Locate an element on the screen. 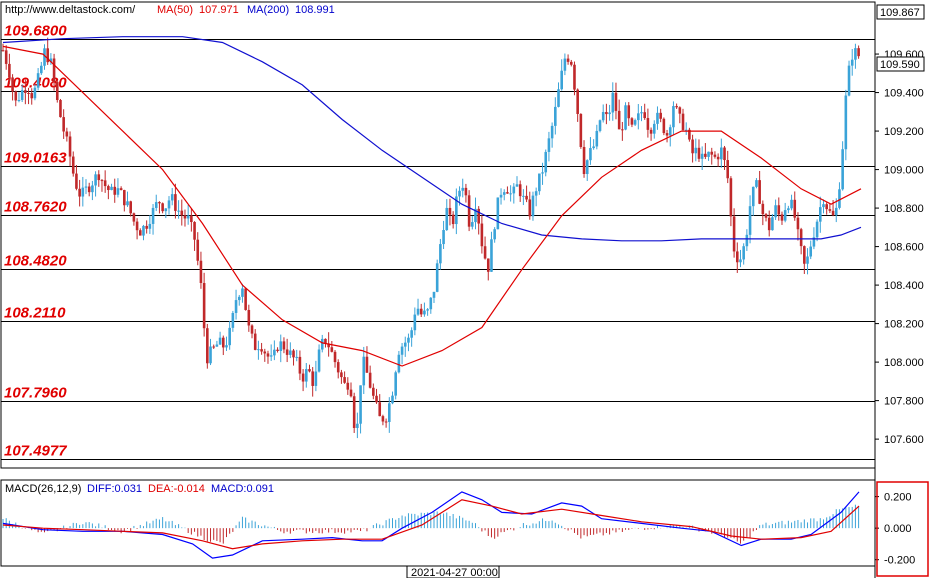 The width and height of the screenshot is (930, 578). macd-tick-label: 0.000 is located at coordinates (898, 529).